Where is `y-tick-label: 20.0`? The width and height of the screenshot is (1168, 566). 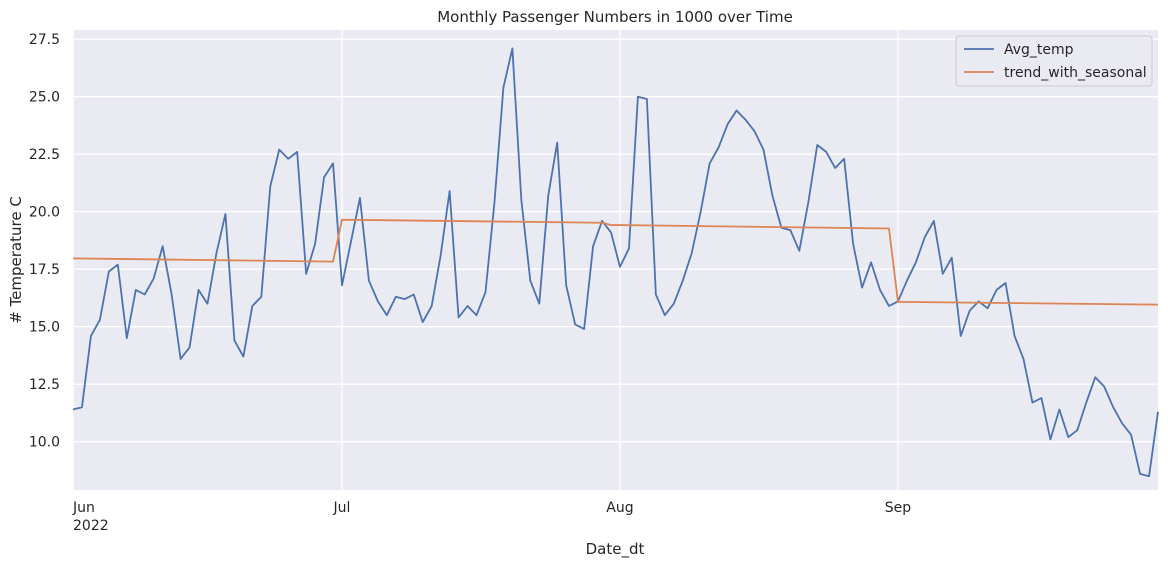
y-tick-label: 20.0 is located at coordinates (44, 213).